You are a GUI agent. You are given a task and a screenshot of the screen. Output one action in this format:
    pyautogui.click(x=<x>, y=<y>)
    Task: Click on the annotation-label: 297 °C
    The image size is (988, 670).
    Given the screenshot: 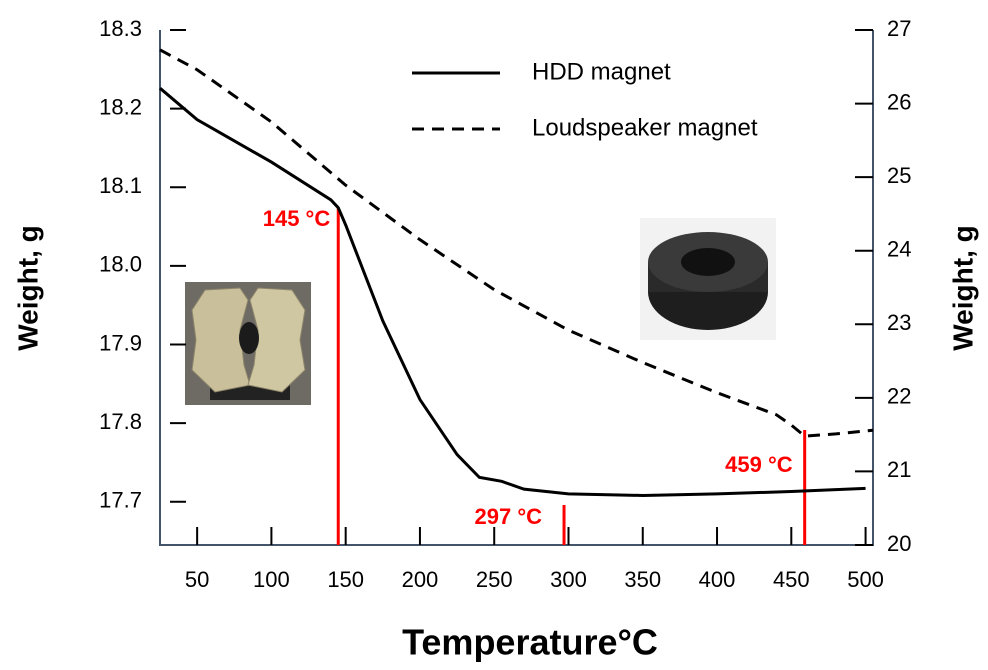 What is the action you would take?
    pyautogui.click(x=509, y=516)
    